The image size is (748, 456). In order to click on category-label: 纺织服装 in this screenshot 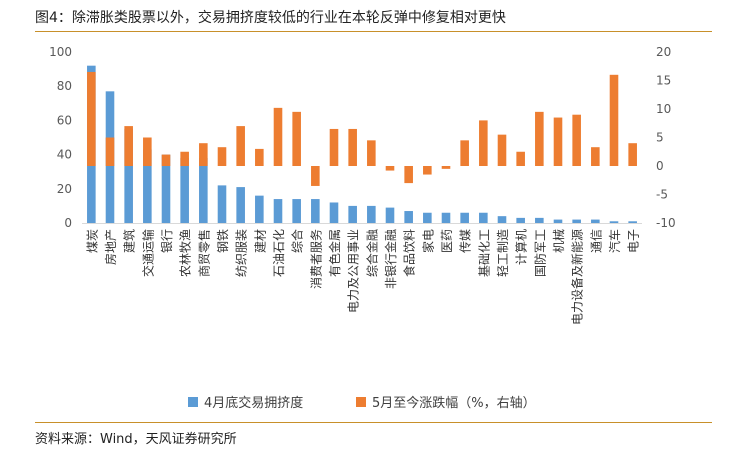, I will do `click(242, 253)`.